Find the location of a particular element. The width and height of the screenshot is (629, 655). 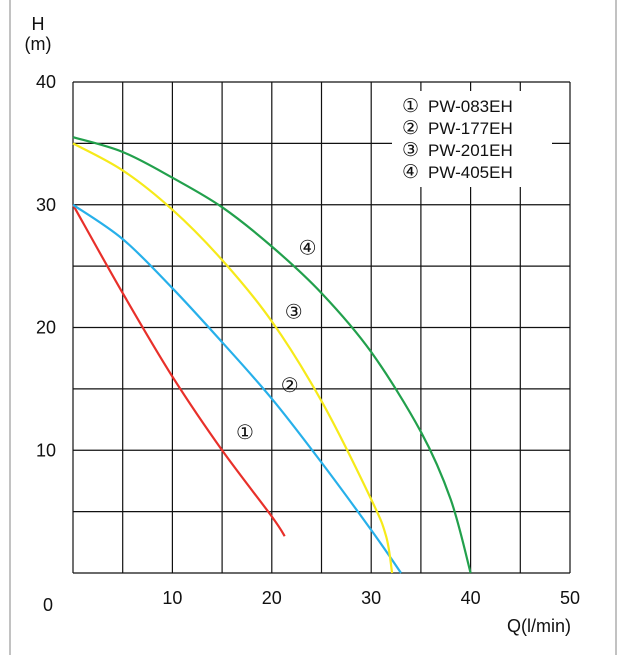

legend: ① PW-083EH ② PW-177EH ③ PW-201EH ④ PW-405EH is located at coordinates (472, 139).